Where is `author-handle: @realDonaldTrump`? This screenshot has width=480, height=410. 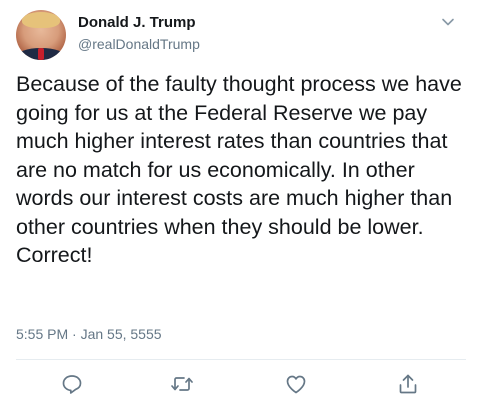
author-handle: @realDonaldTrump is located at coordinates (139, 44).